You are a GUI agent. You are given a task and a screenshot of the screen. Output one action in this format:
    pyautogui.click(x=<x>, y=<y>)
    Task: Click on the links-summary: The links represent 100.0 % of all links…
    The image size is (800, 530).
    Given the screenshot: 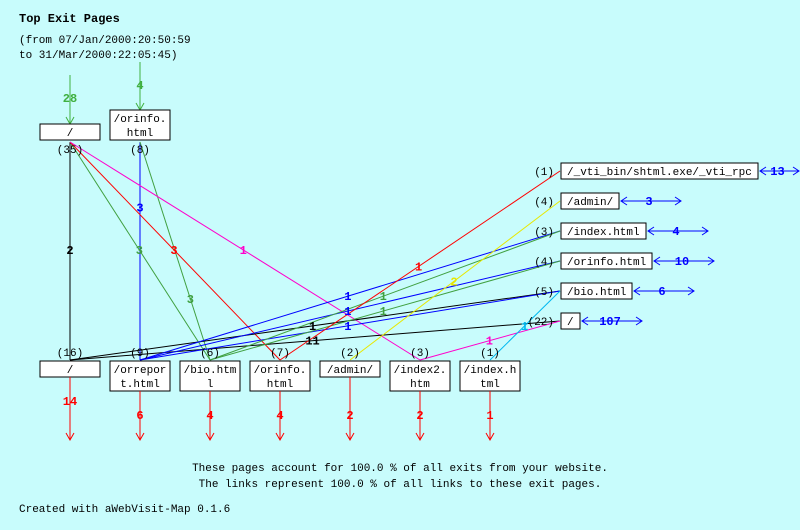 What is the action you would take?
    pyautogui.click(x=400, y=485)
    